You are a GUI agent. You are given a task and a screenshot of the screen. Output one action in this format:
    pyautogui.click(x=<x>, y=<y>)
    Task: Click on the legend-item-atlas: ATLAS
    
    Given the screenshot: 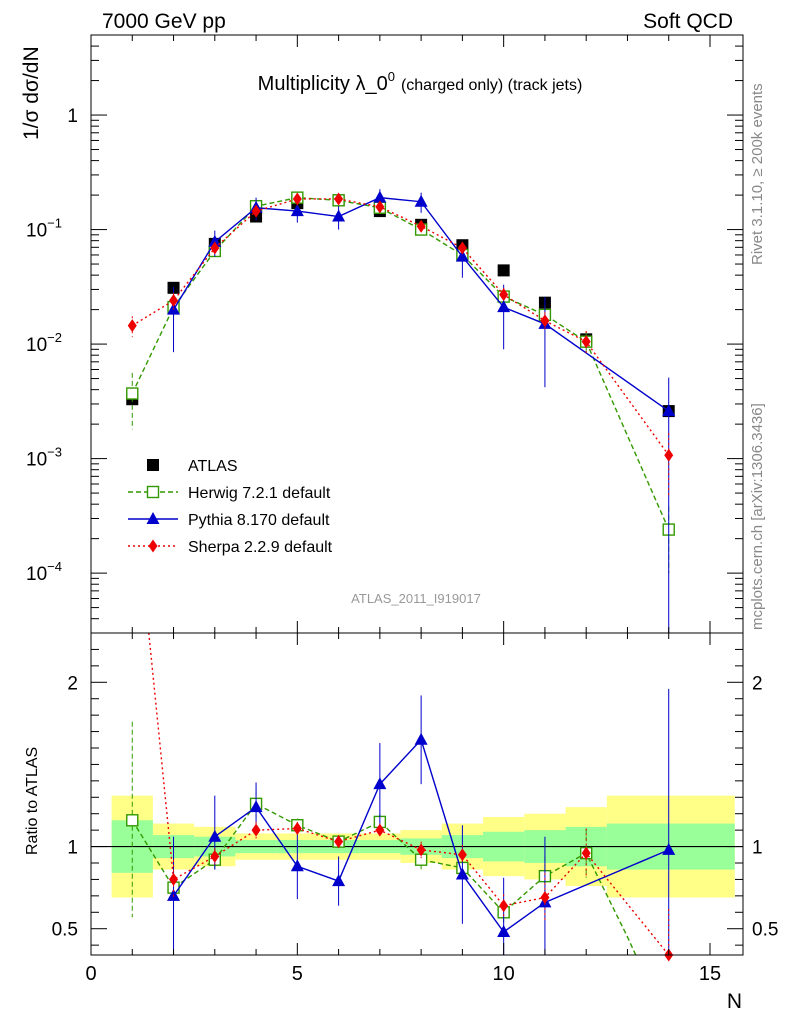 What is the action you would take?
    pyautogui.click(x=192, y=466)
    